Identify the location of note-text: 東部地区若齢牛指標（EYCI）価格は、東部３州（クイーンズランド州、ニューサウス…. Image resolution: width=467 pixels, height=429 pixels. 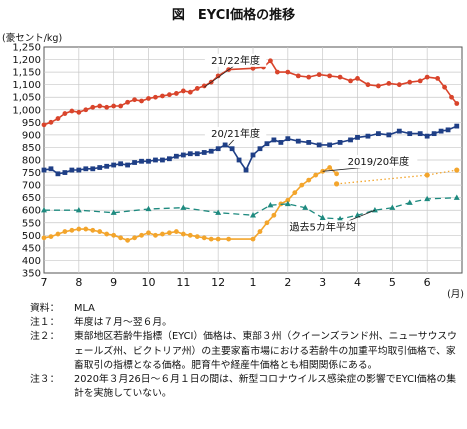
(265, 351).